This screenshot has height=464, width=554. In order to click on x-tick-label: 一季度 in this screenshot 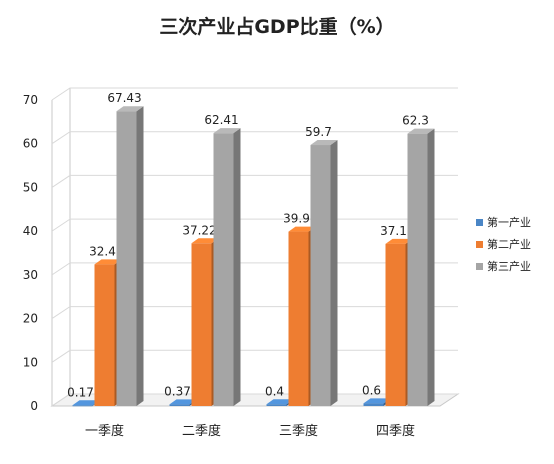, I will do `click(104, 431)`.